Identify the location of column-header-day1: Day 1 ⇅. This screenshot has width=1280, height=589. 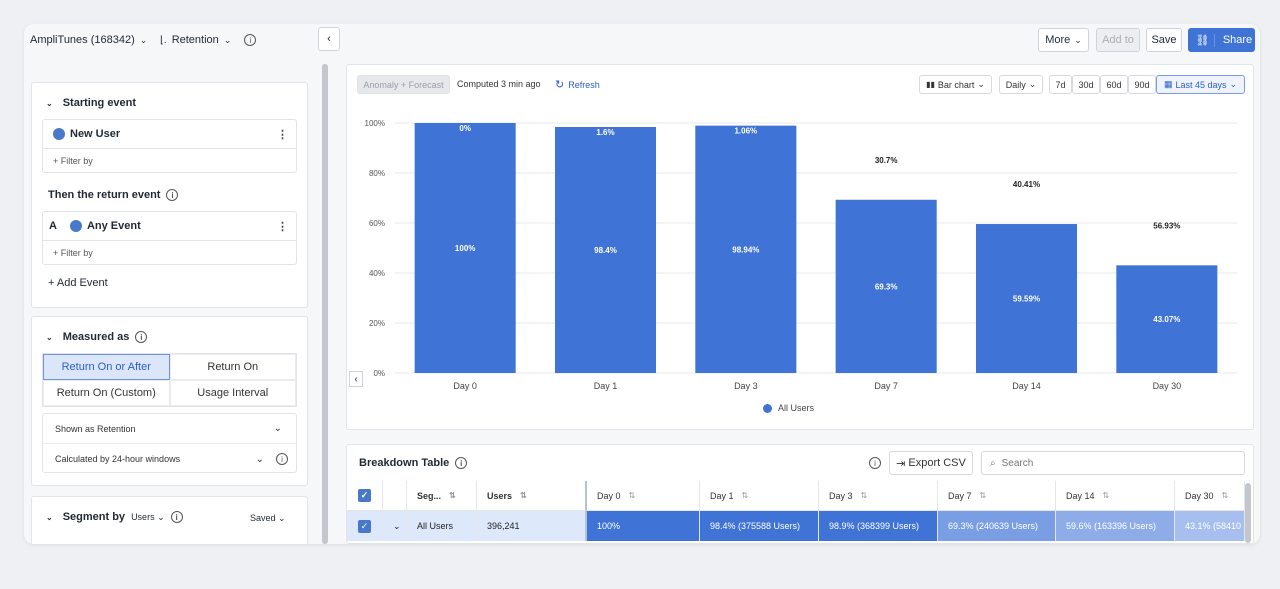
(759, 496).